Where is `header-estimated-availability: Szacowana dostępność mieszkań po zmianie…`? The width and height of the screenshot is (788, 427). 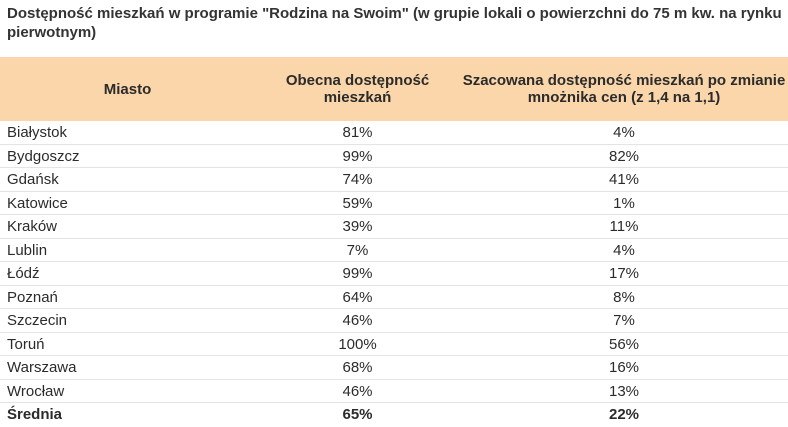 header-estimated-availability: Szacowana dostępność mieszkań po zmianie… is located at coordinates (624, 89).